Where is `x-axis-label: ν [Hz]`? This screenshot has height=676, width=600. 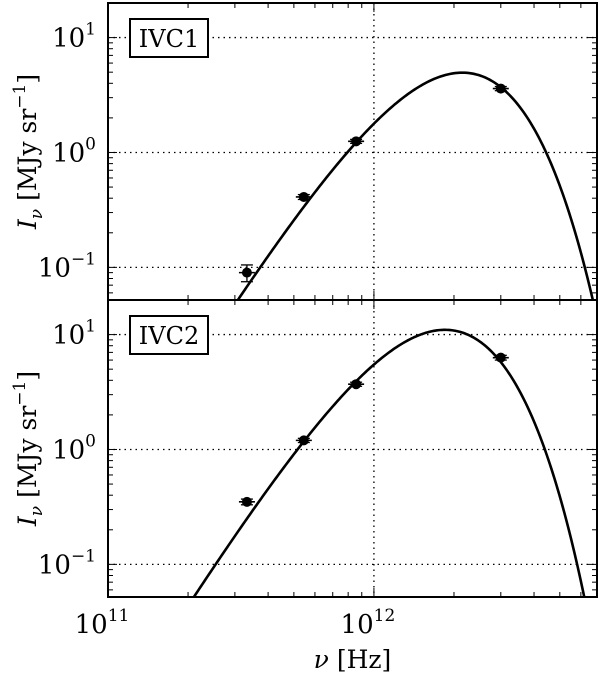
x-axis-label: ν [Hz] is located at coordinates (353, 659).